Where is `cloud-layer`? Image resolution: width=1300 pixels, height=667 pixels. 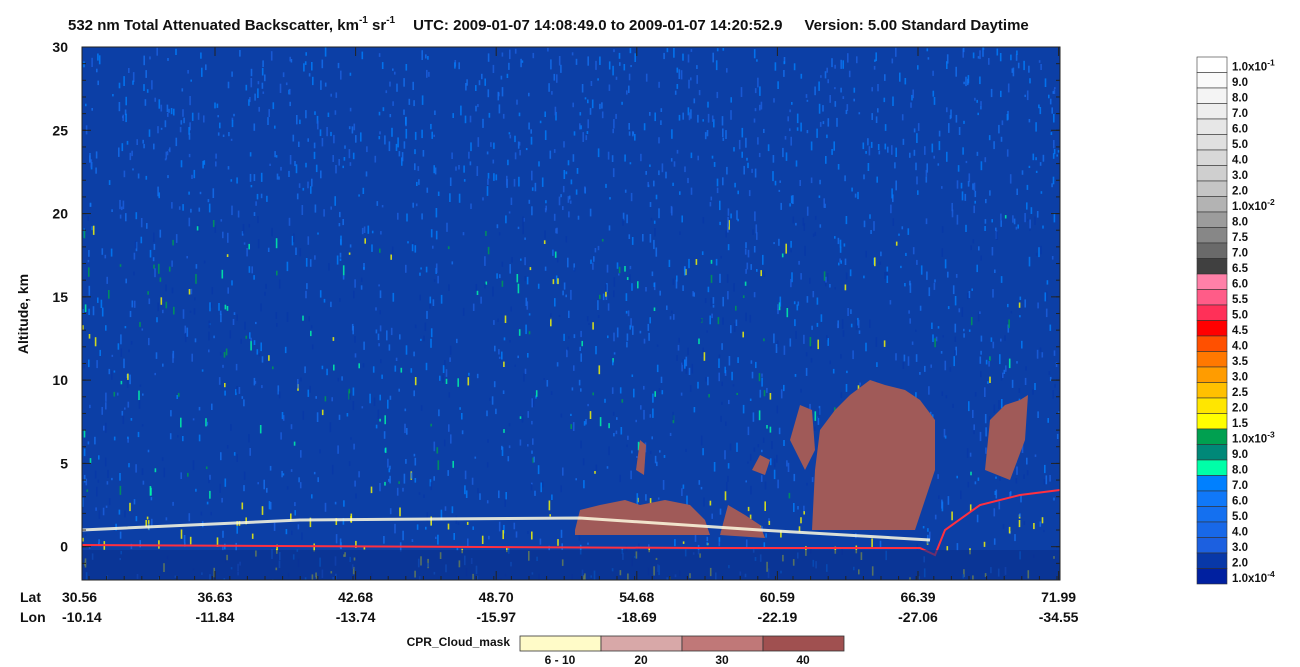
cloud-layer is located at coordinates (801, 459).